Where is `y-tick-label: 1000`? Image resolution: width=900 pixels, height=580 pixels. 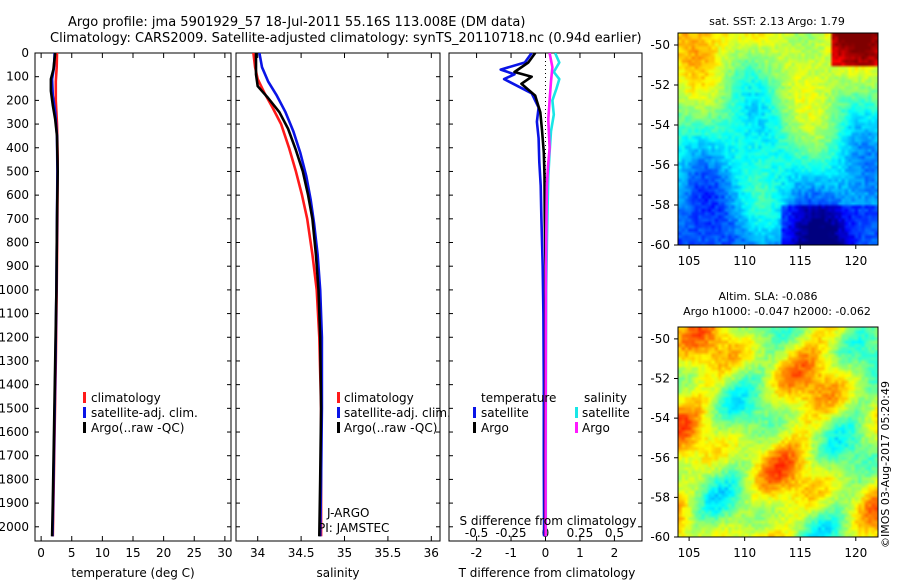 y-tick-label: 1000 is located at coordinates (14, 290).